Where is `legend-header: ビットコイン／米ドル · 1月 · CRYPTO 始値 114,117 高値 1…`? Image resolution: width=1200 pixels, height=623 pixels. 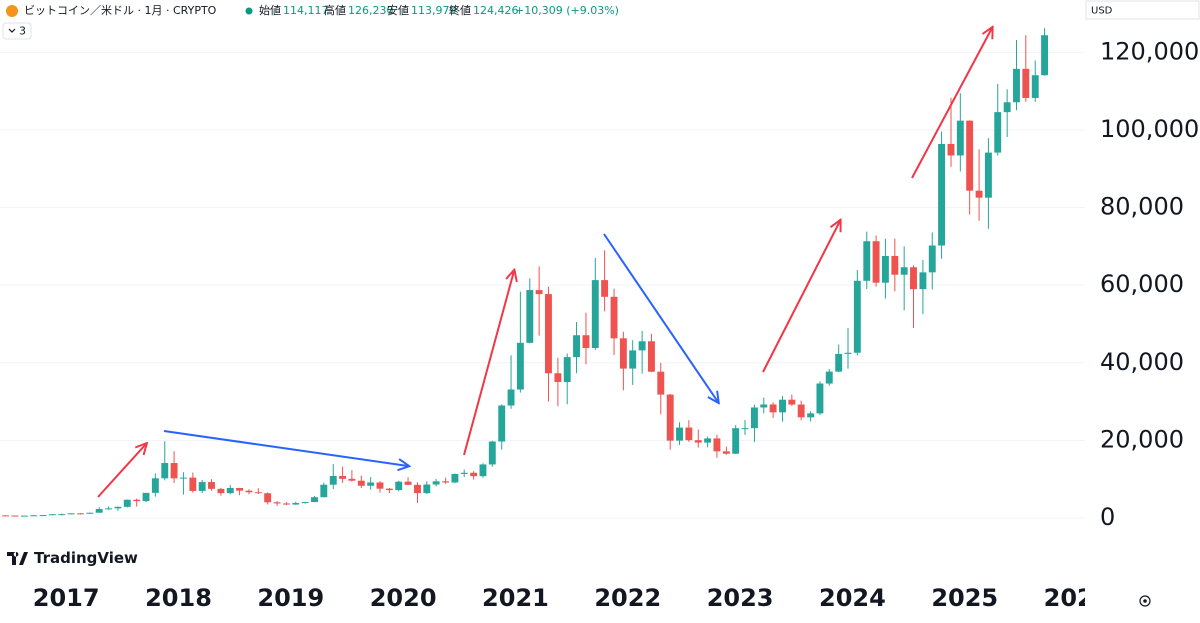 legend-header: ビットコイン／米ドル · 1月 · CRYPTO 始値 114,117 高値 1… is located at coordinates (312, 10).